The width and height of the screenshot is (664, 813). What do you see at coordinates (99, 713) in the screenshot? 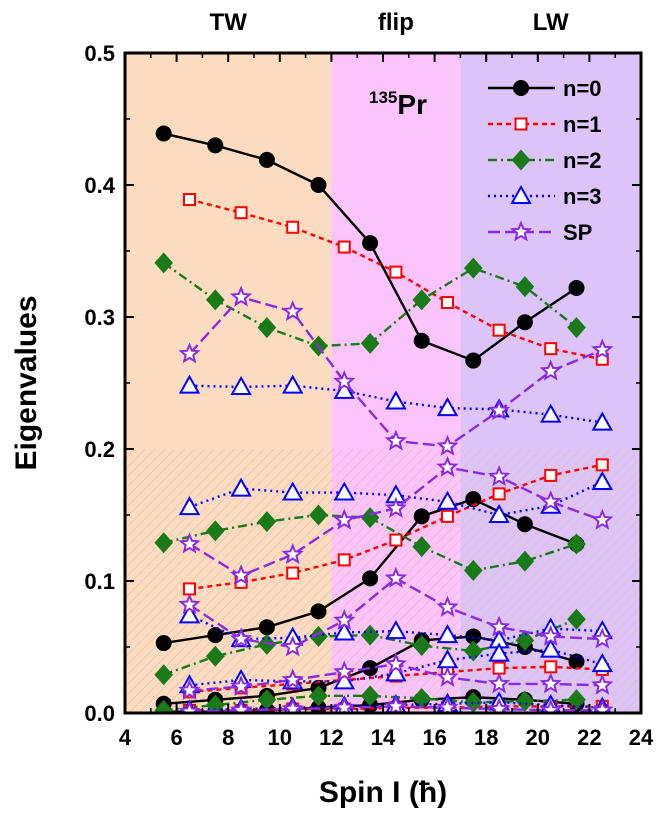
I see `y-tick-label: 0.0` at bounding box center [99, 713].